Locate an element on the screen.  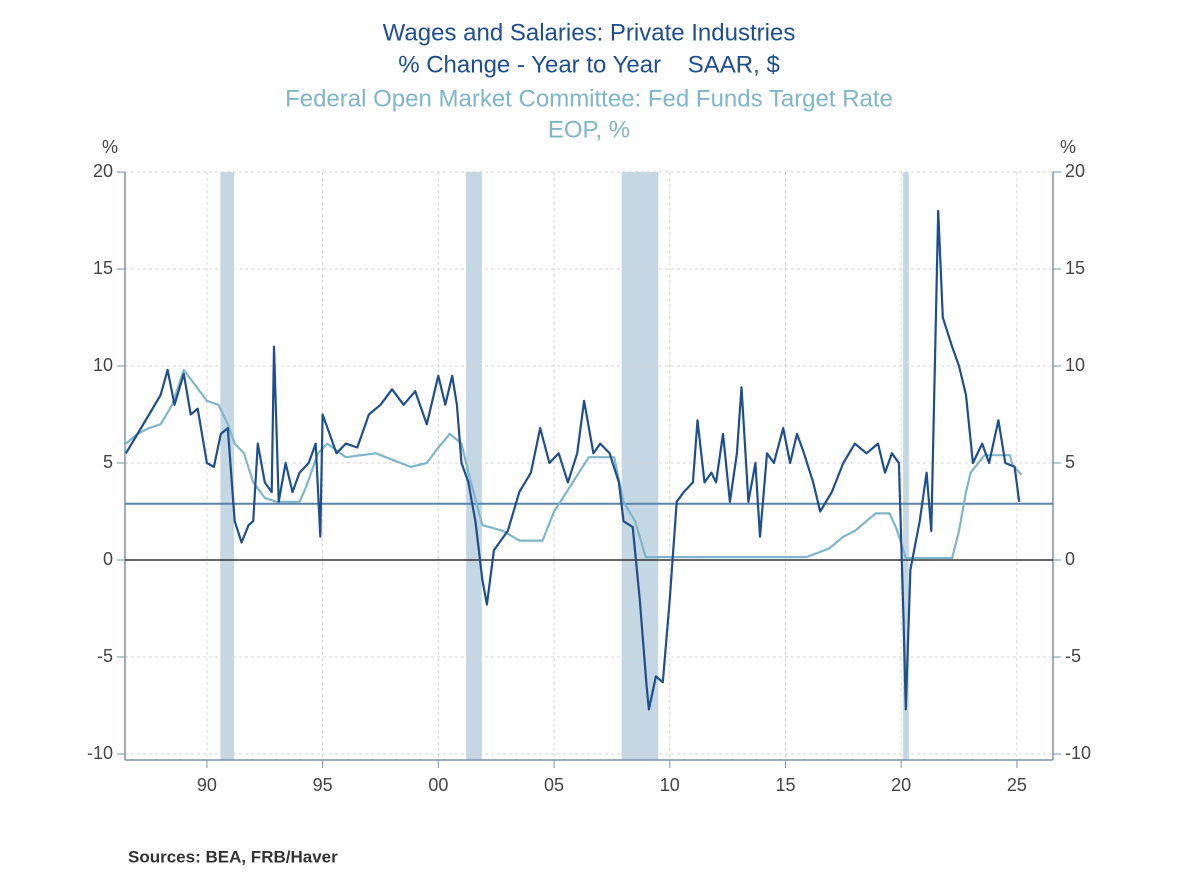
y-tick-label: -5 is located at coordinates (105, 656).